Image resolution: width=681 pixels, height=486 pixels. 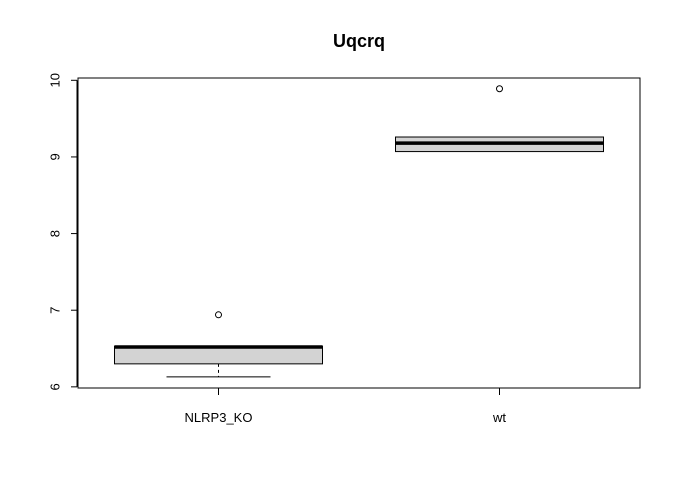 I want to click on x-axis: NLRP3_KO wt, so click(x=345, y=406).